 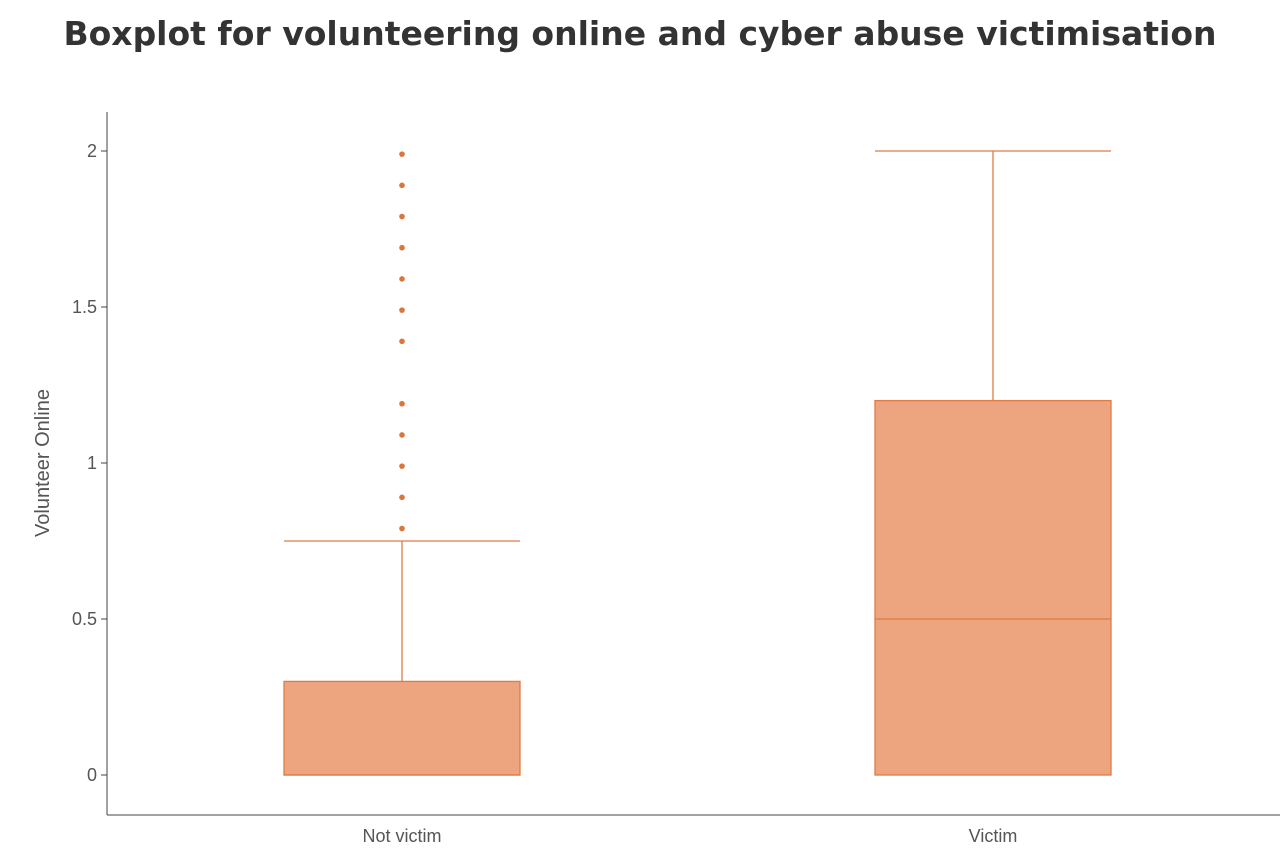 What do you see at coordinates (92, 151) in the screenshot?
I see `y-tick-label: 2` at bounding box center [92, 151].